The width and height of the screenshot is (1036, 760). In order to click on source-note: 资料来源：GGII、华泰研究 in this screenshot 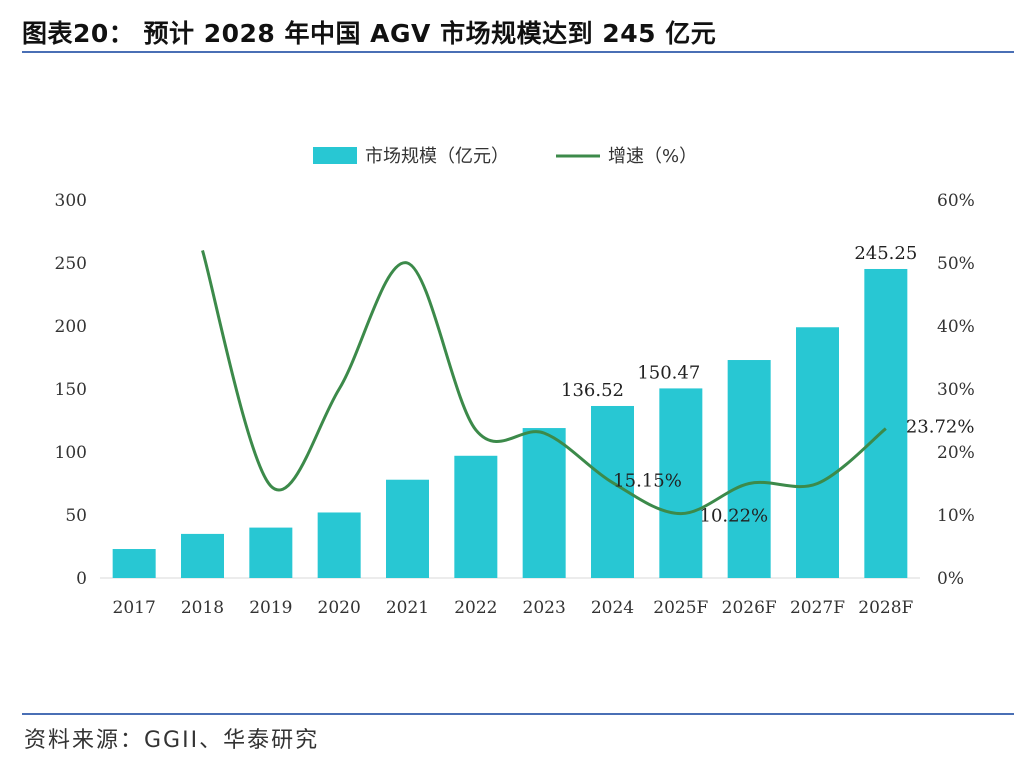, I will do `click(172, 740)`.